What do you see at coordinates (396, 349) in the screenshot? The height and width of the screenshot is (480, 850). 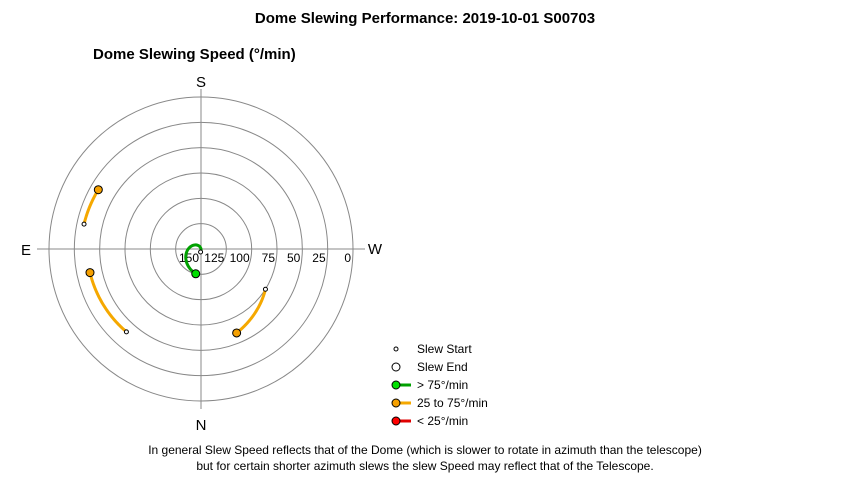 I see `slew-start-marker-icon` at bounding box center [396, 349].